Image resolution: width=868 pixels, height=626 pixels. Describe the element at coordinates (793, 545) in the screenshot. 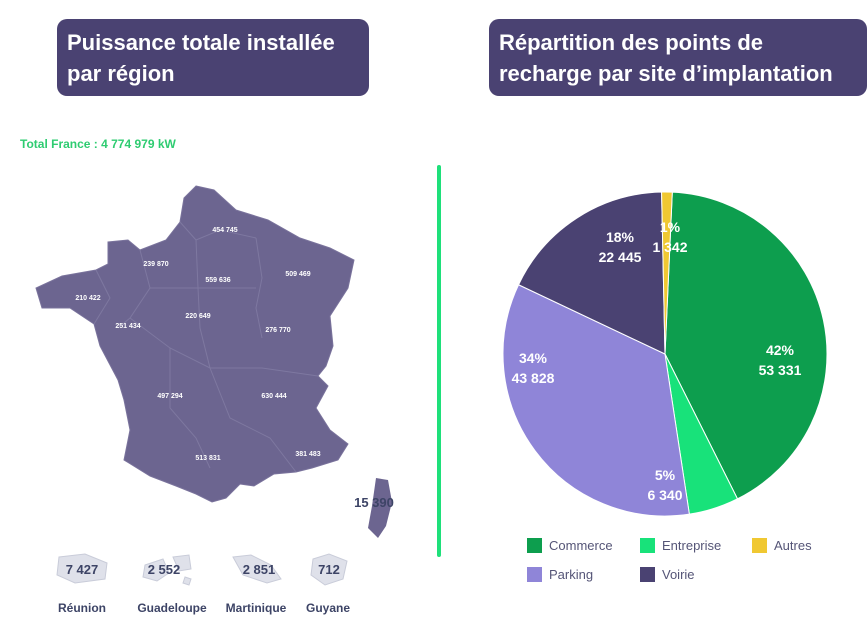

I see `legend-label: Autres` at that location.